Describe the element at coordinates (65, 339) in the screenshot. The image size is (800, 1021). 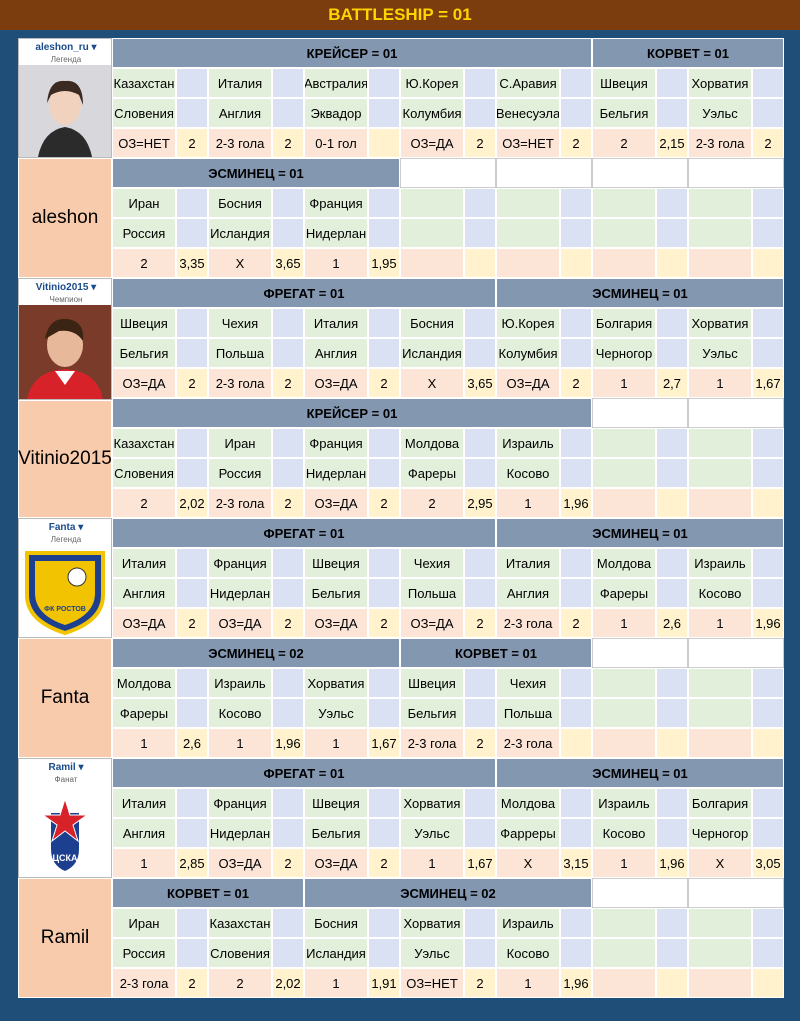
I see `profile-card: Vitinio2015 ▾ Чемпион` at that location.